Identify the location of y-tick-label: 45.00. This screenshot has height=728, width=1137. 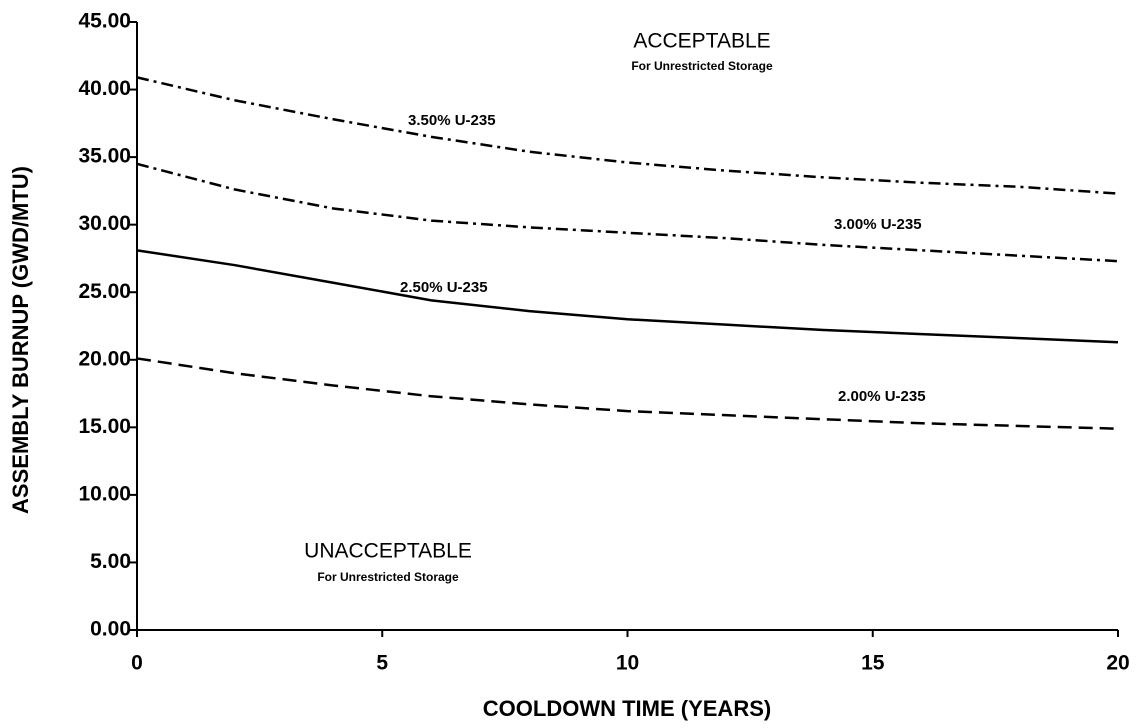
(104, 21).